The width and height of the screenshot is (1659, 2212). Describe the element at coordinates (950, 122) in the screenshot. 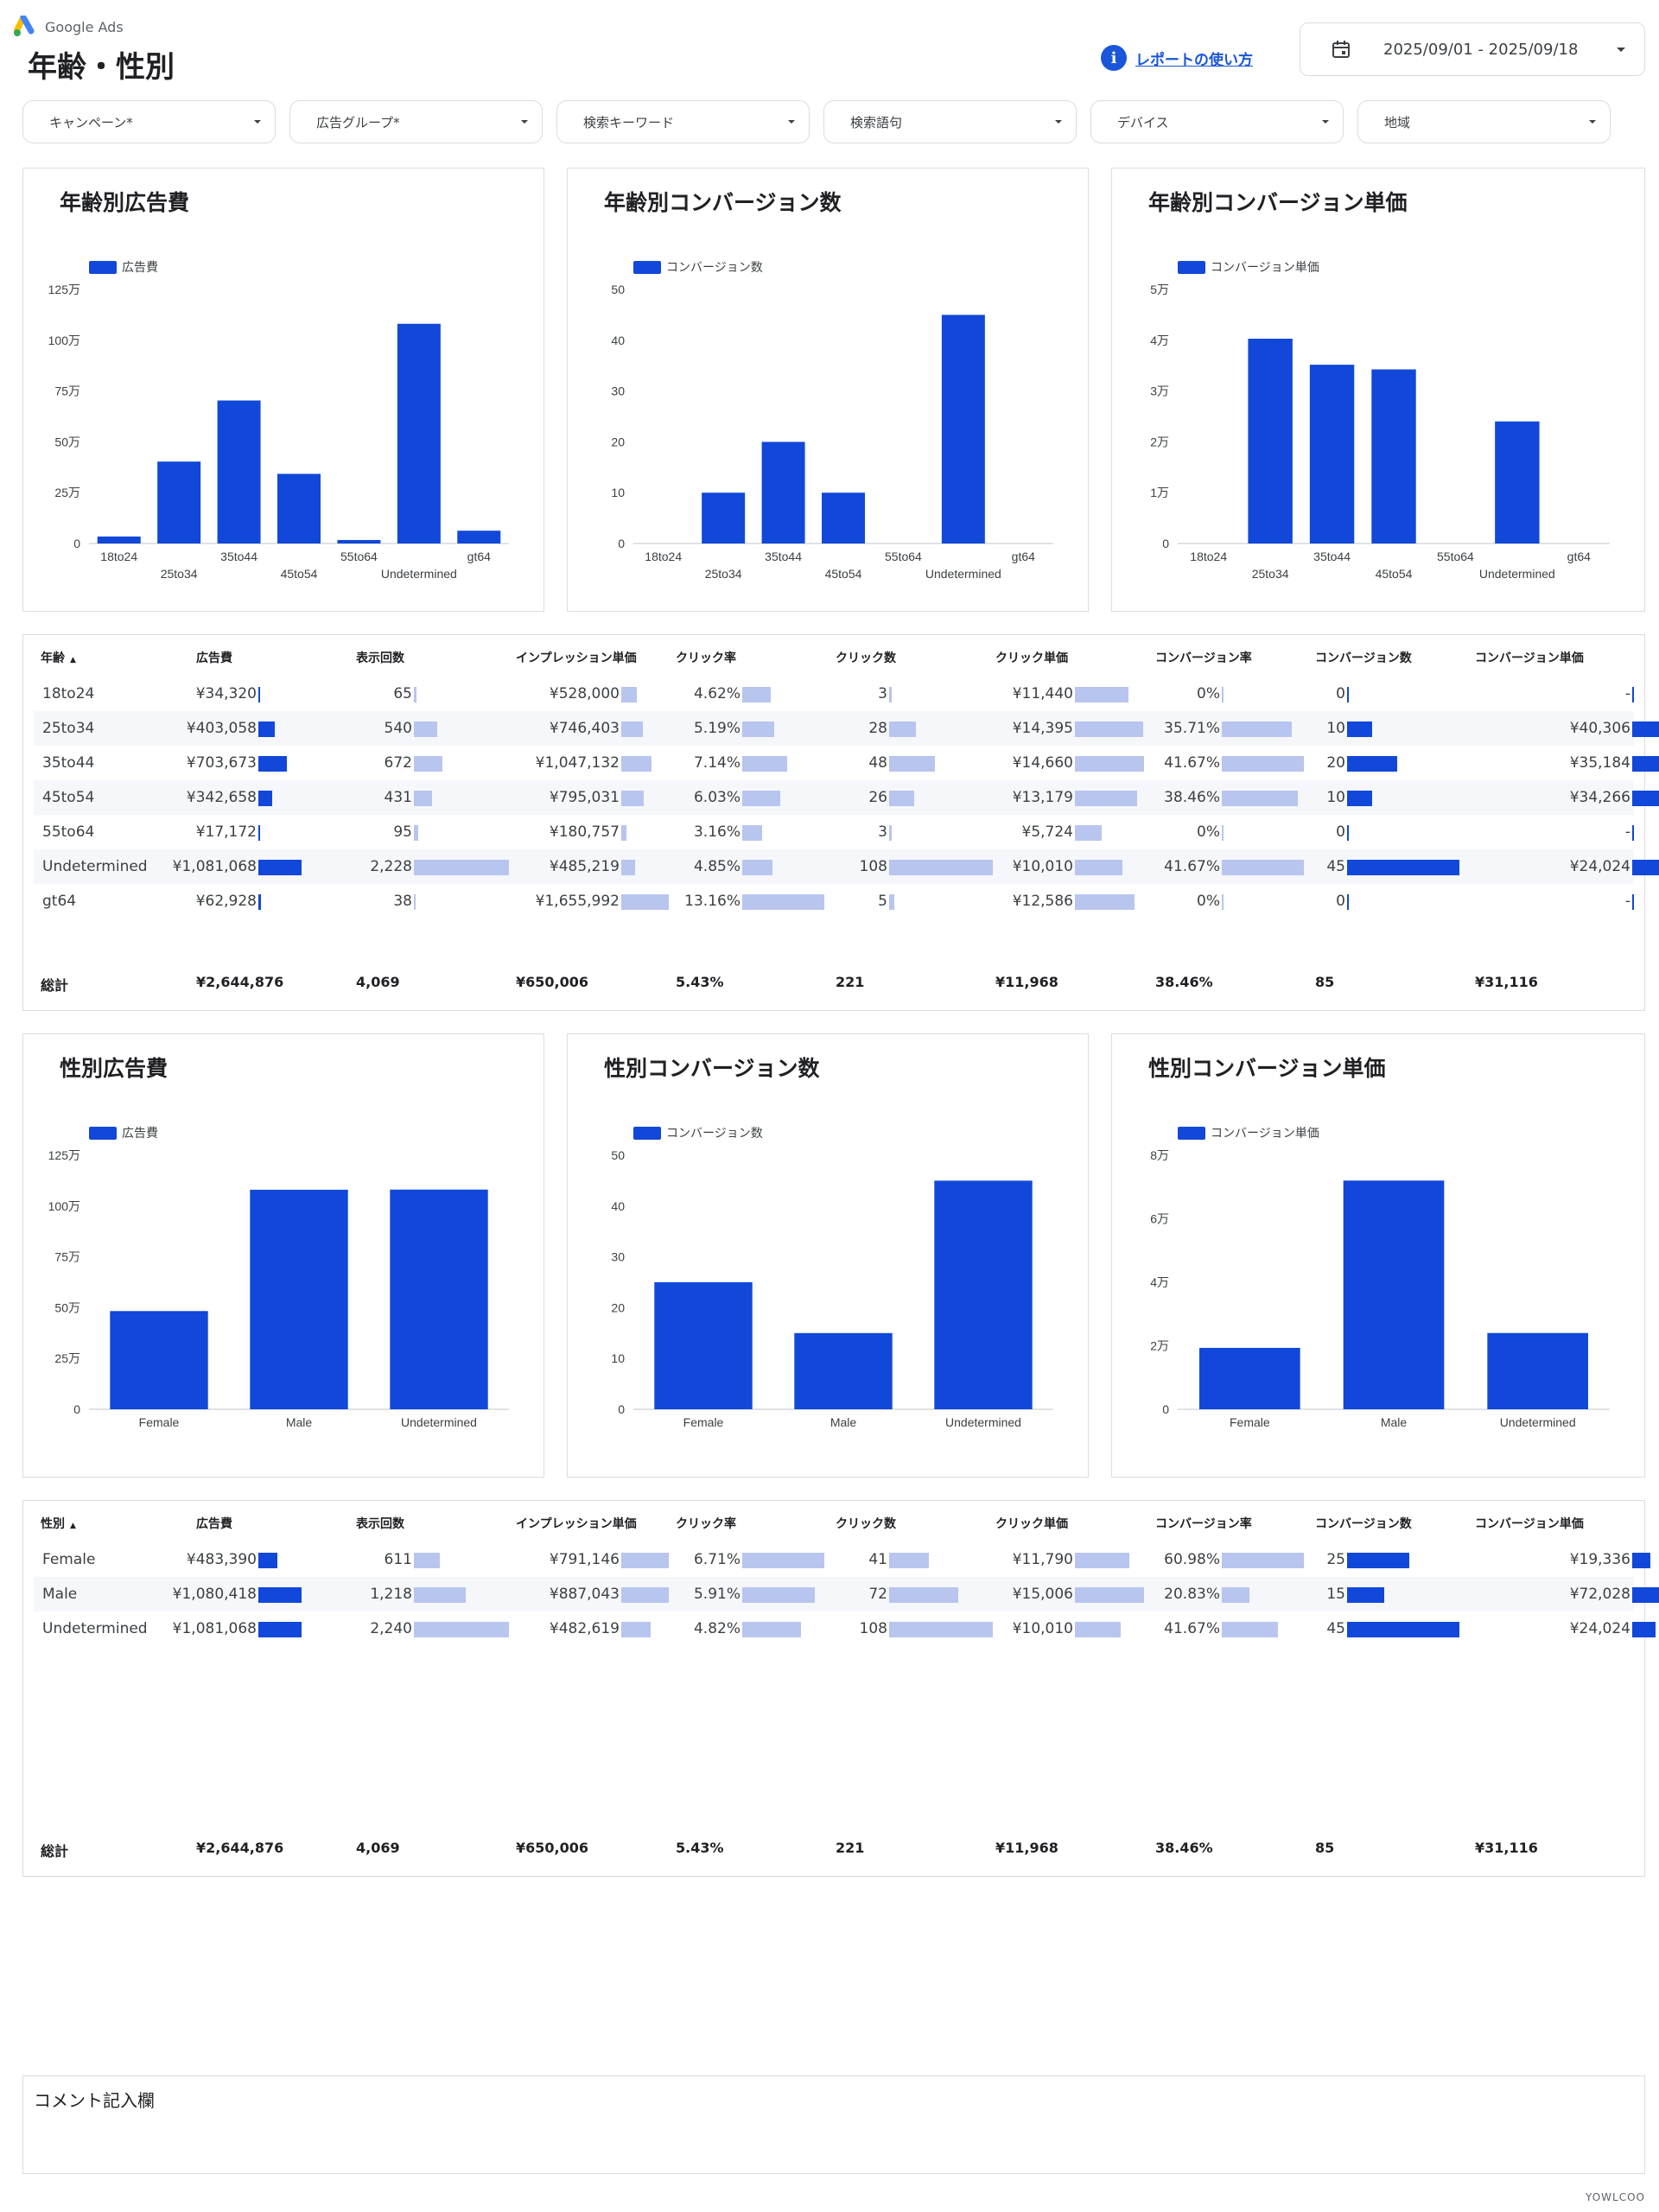

I see `filter-search-term: 検索語句` at that location.